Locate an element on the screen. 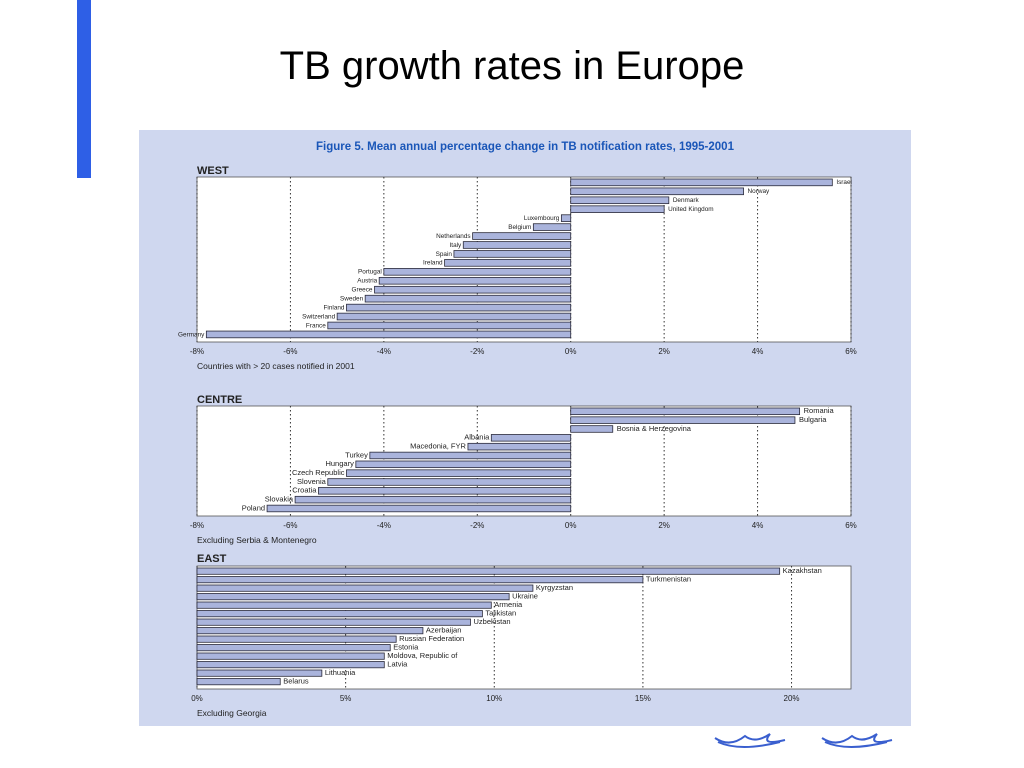 The image size is (1024, 768). bar-label: Italy is located at coordinates (456, 245).